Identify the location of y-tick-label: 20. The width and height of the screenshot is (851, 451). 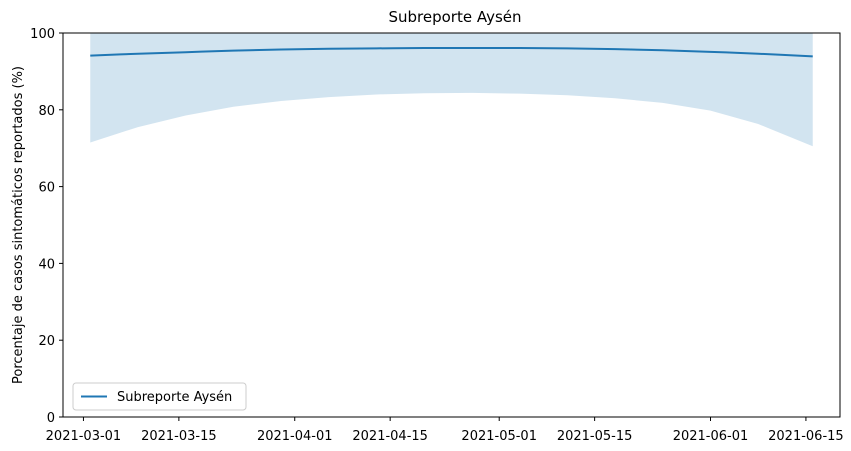
(46, 341).